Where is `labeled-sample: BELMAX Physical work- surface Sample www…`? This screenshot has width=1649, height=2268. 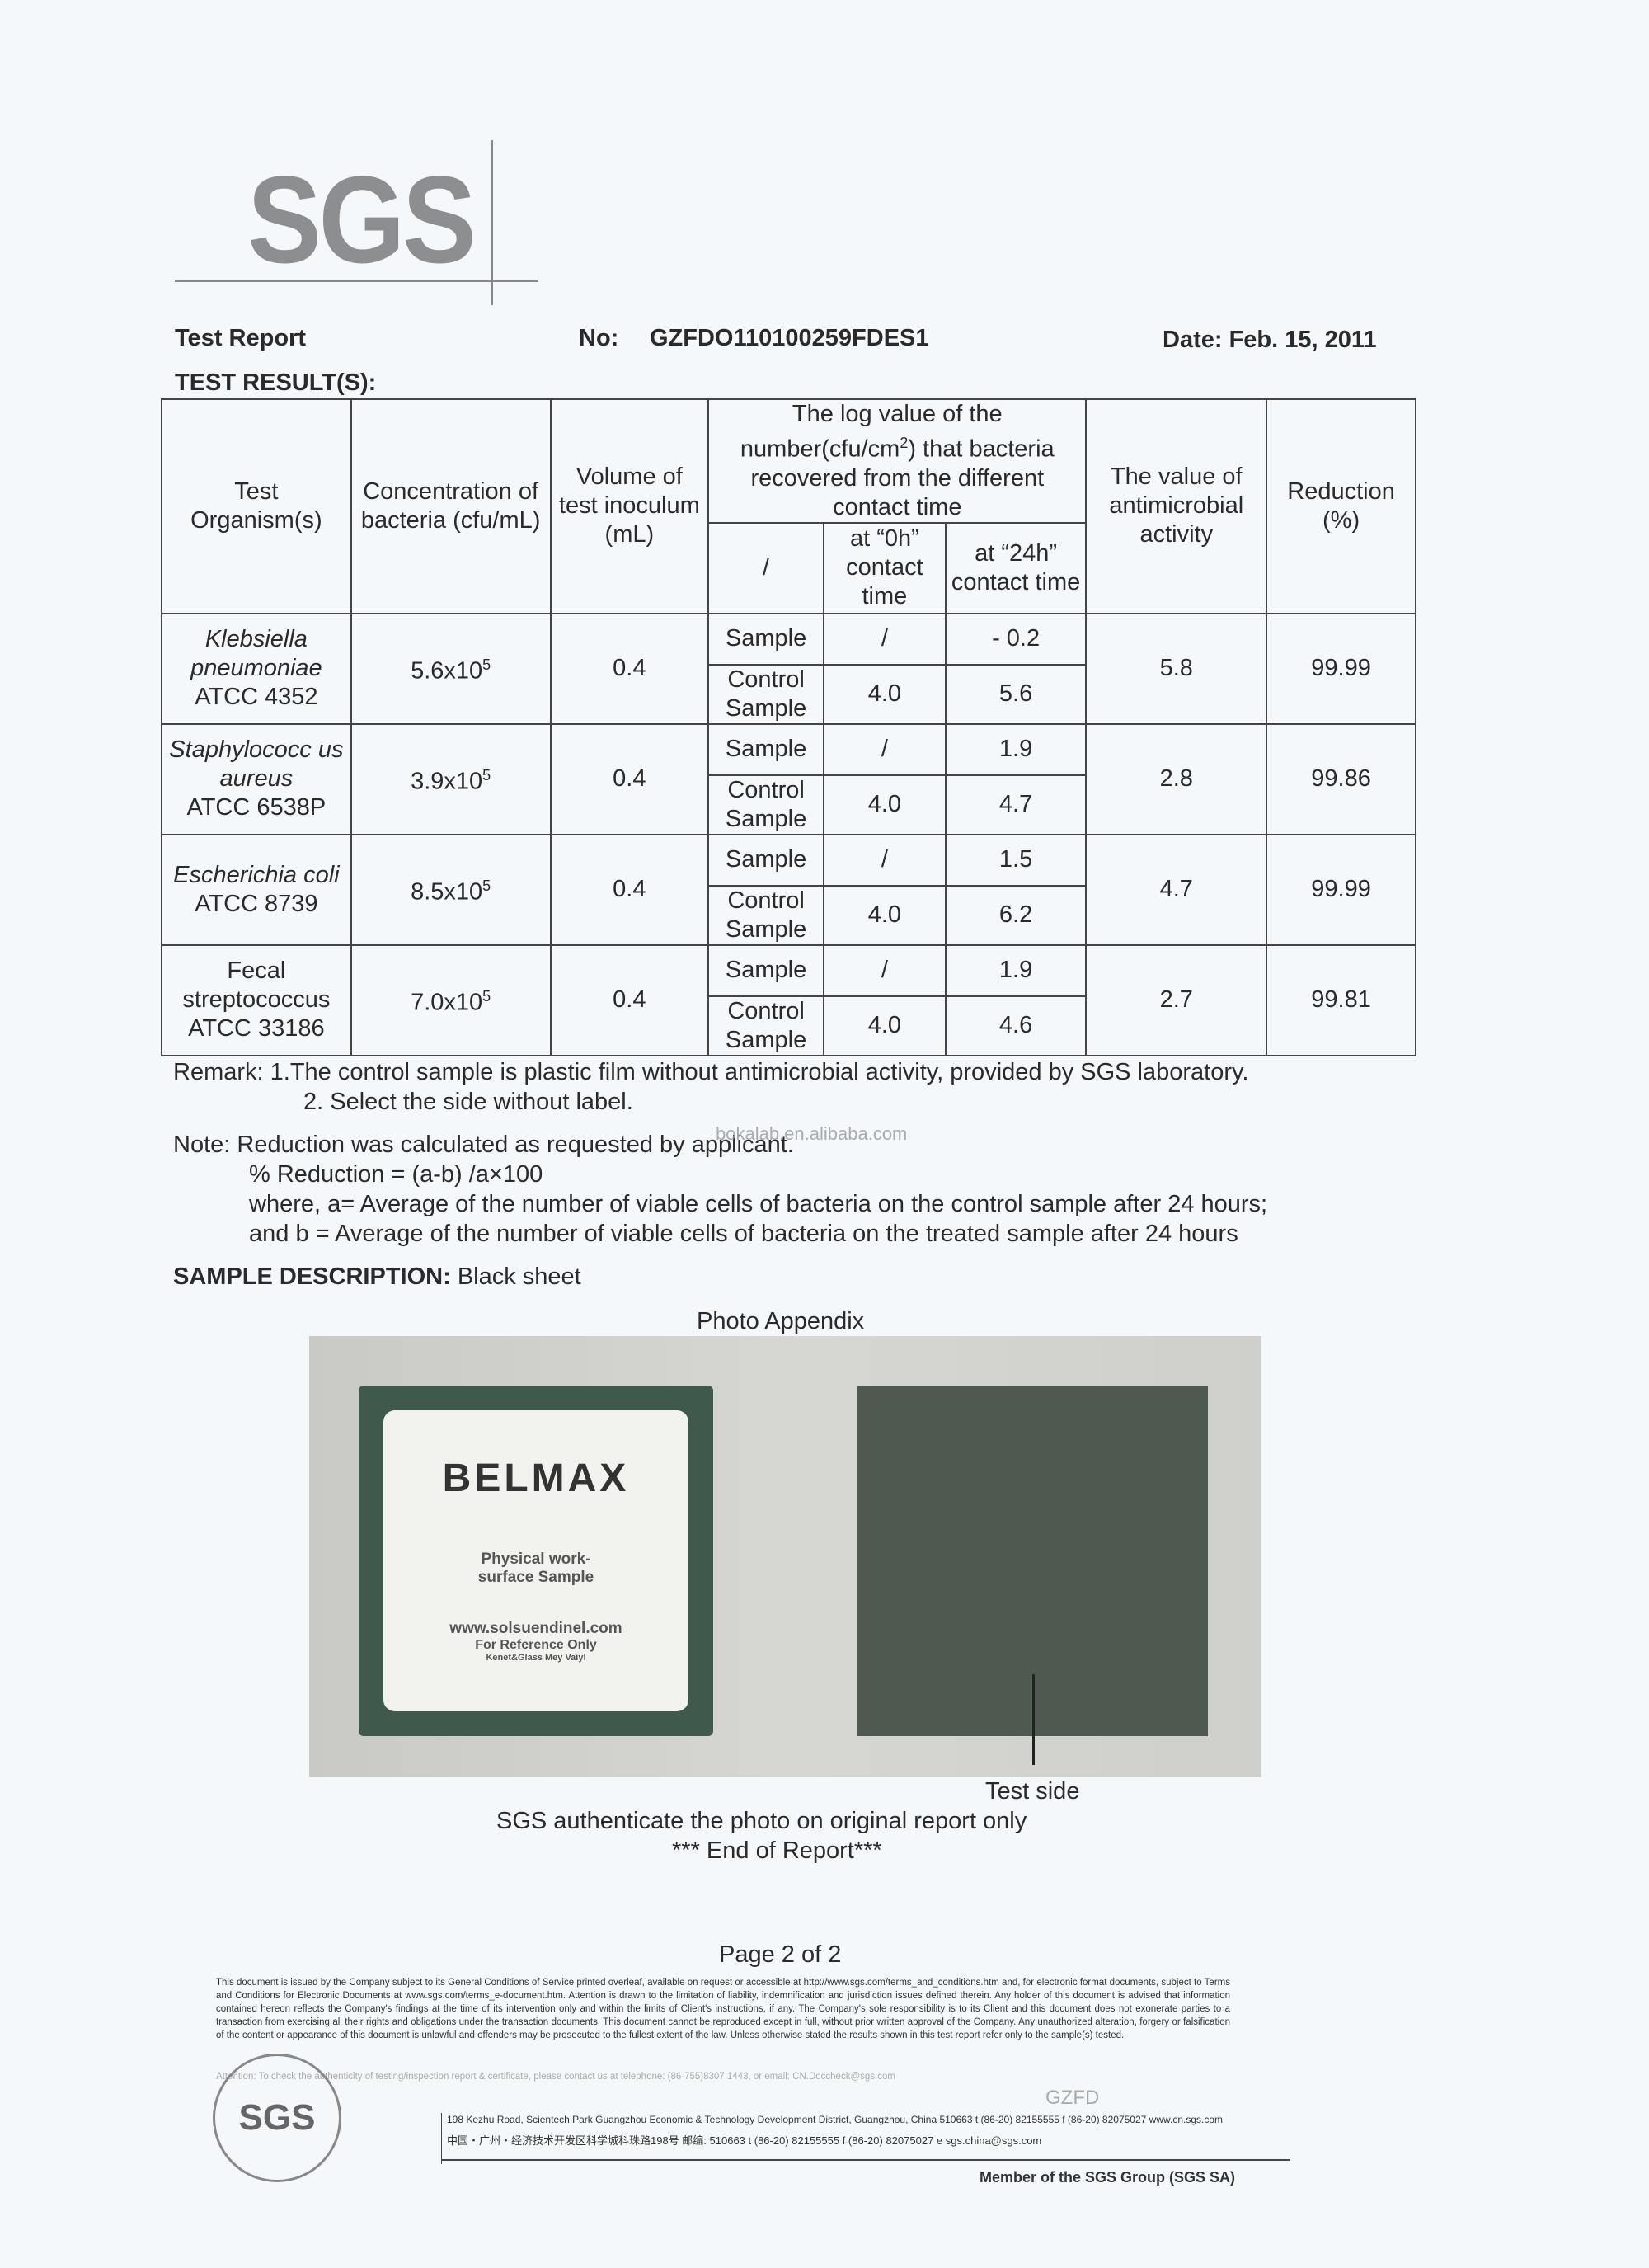
labeled-sample: BELMAX Physical work- surface Sample www… is located at coordinates (536, 1561).